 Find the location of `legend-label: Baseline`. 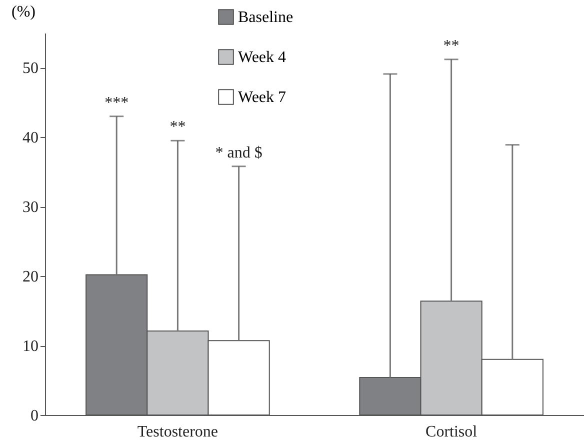

legend-label: Baseline is located at coordinates (266, 17).